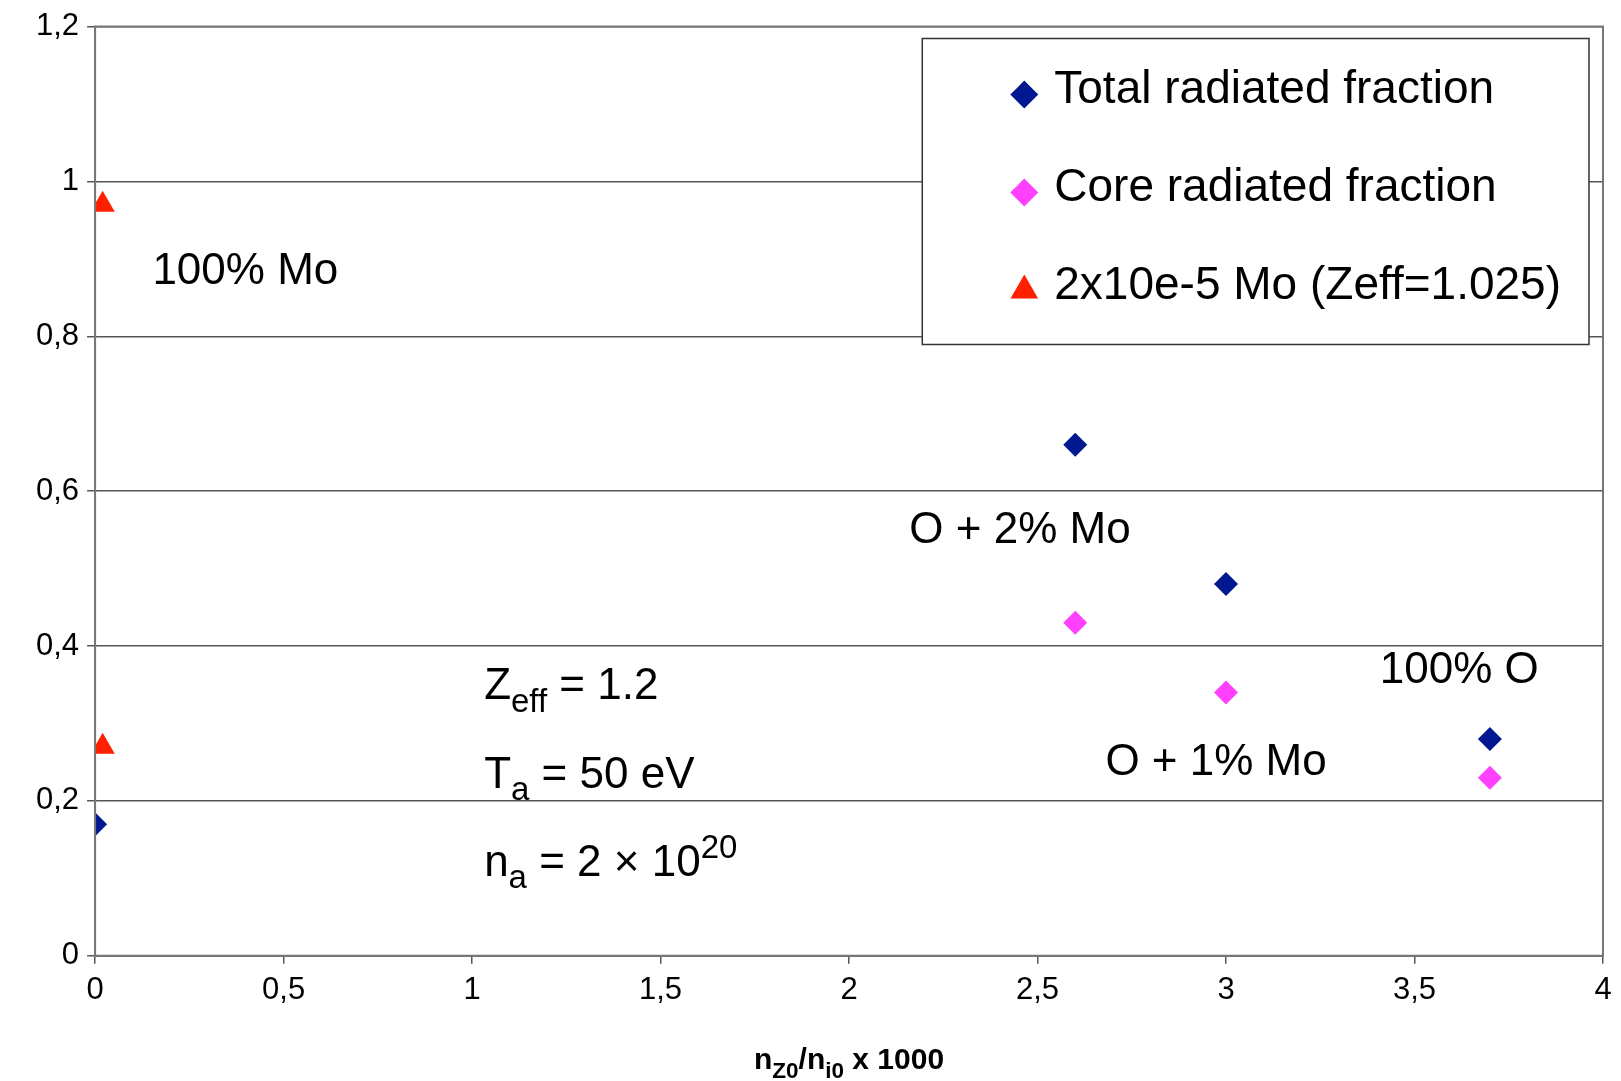 Image resolution: width=1621 pixels, height=1081 pixels. Describe the element at coordinates (472, 988) in the screenshot. I see `x-tick-label: 1` at that location.